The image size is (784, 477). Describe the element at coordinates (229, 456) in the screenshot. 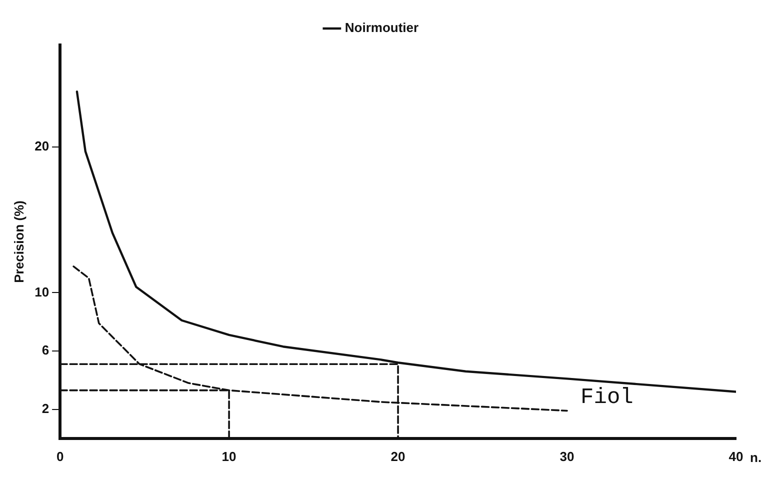

I see `x-tick-label: 10` at that location.